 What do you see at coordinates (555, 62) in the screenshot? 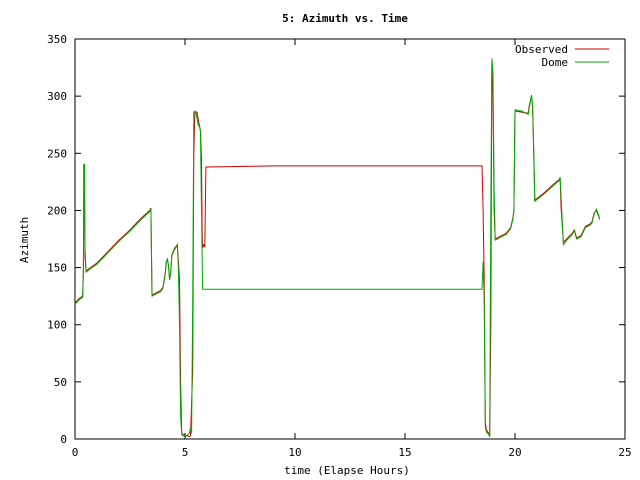
I see `legend-label-dome: Dome` at bounding box center [555, 62].